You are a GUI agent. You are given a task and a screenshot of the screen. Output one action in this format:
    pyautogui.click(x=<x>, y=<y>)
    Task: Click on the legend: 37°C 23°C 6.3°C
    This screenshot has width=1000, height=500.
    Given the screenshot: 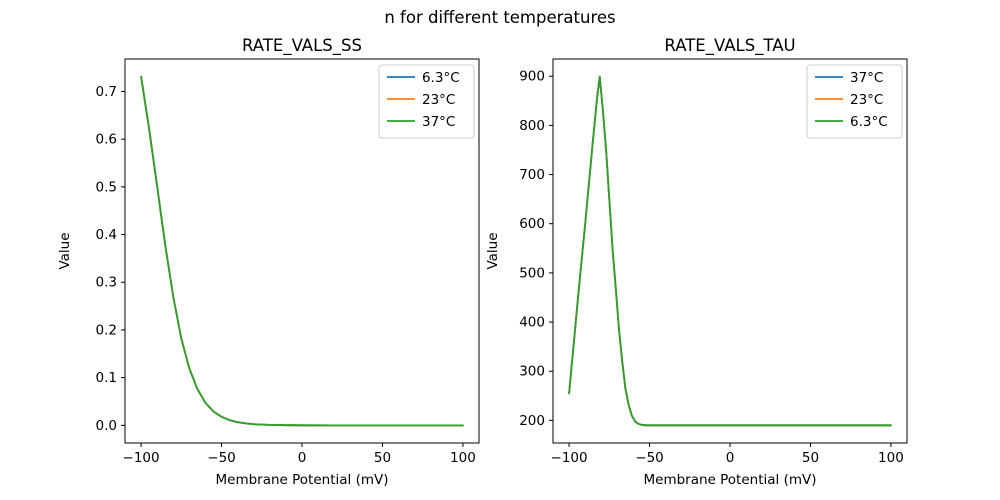 What is the action you would take?
    pyautogui.click(x=854, y=101)
    